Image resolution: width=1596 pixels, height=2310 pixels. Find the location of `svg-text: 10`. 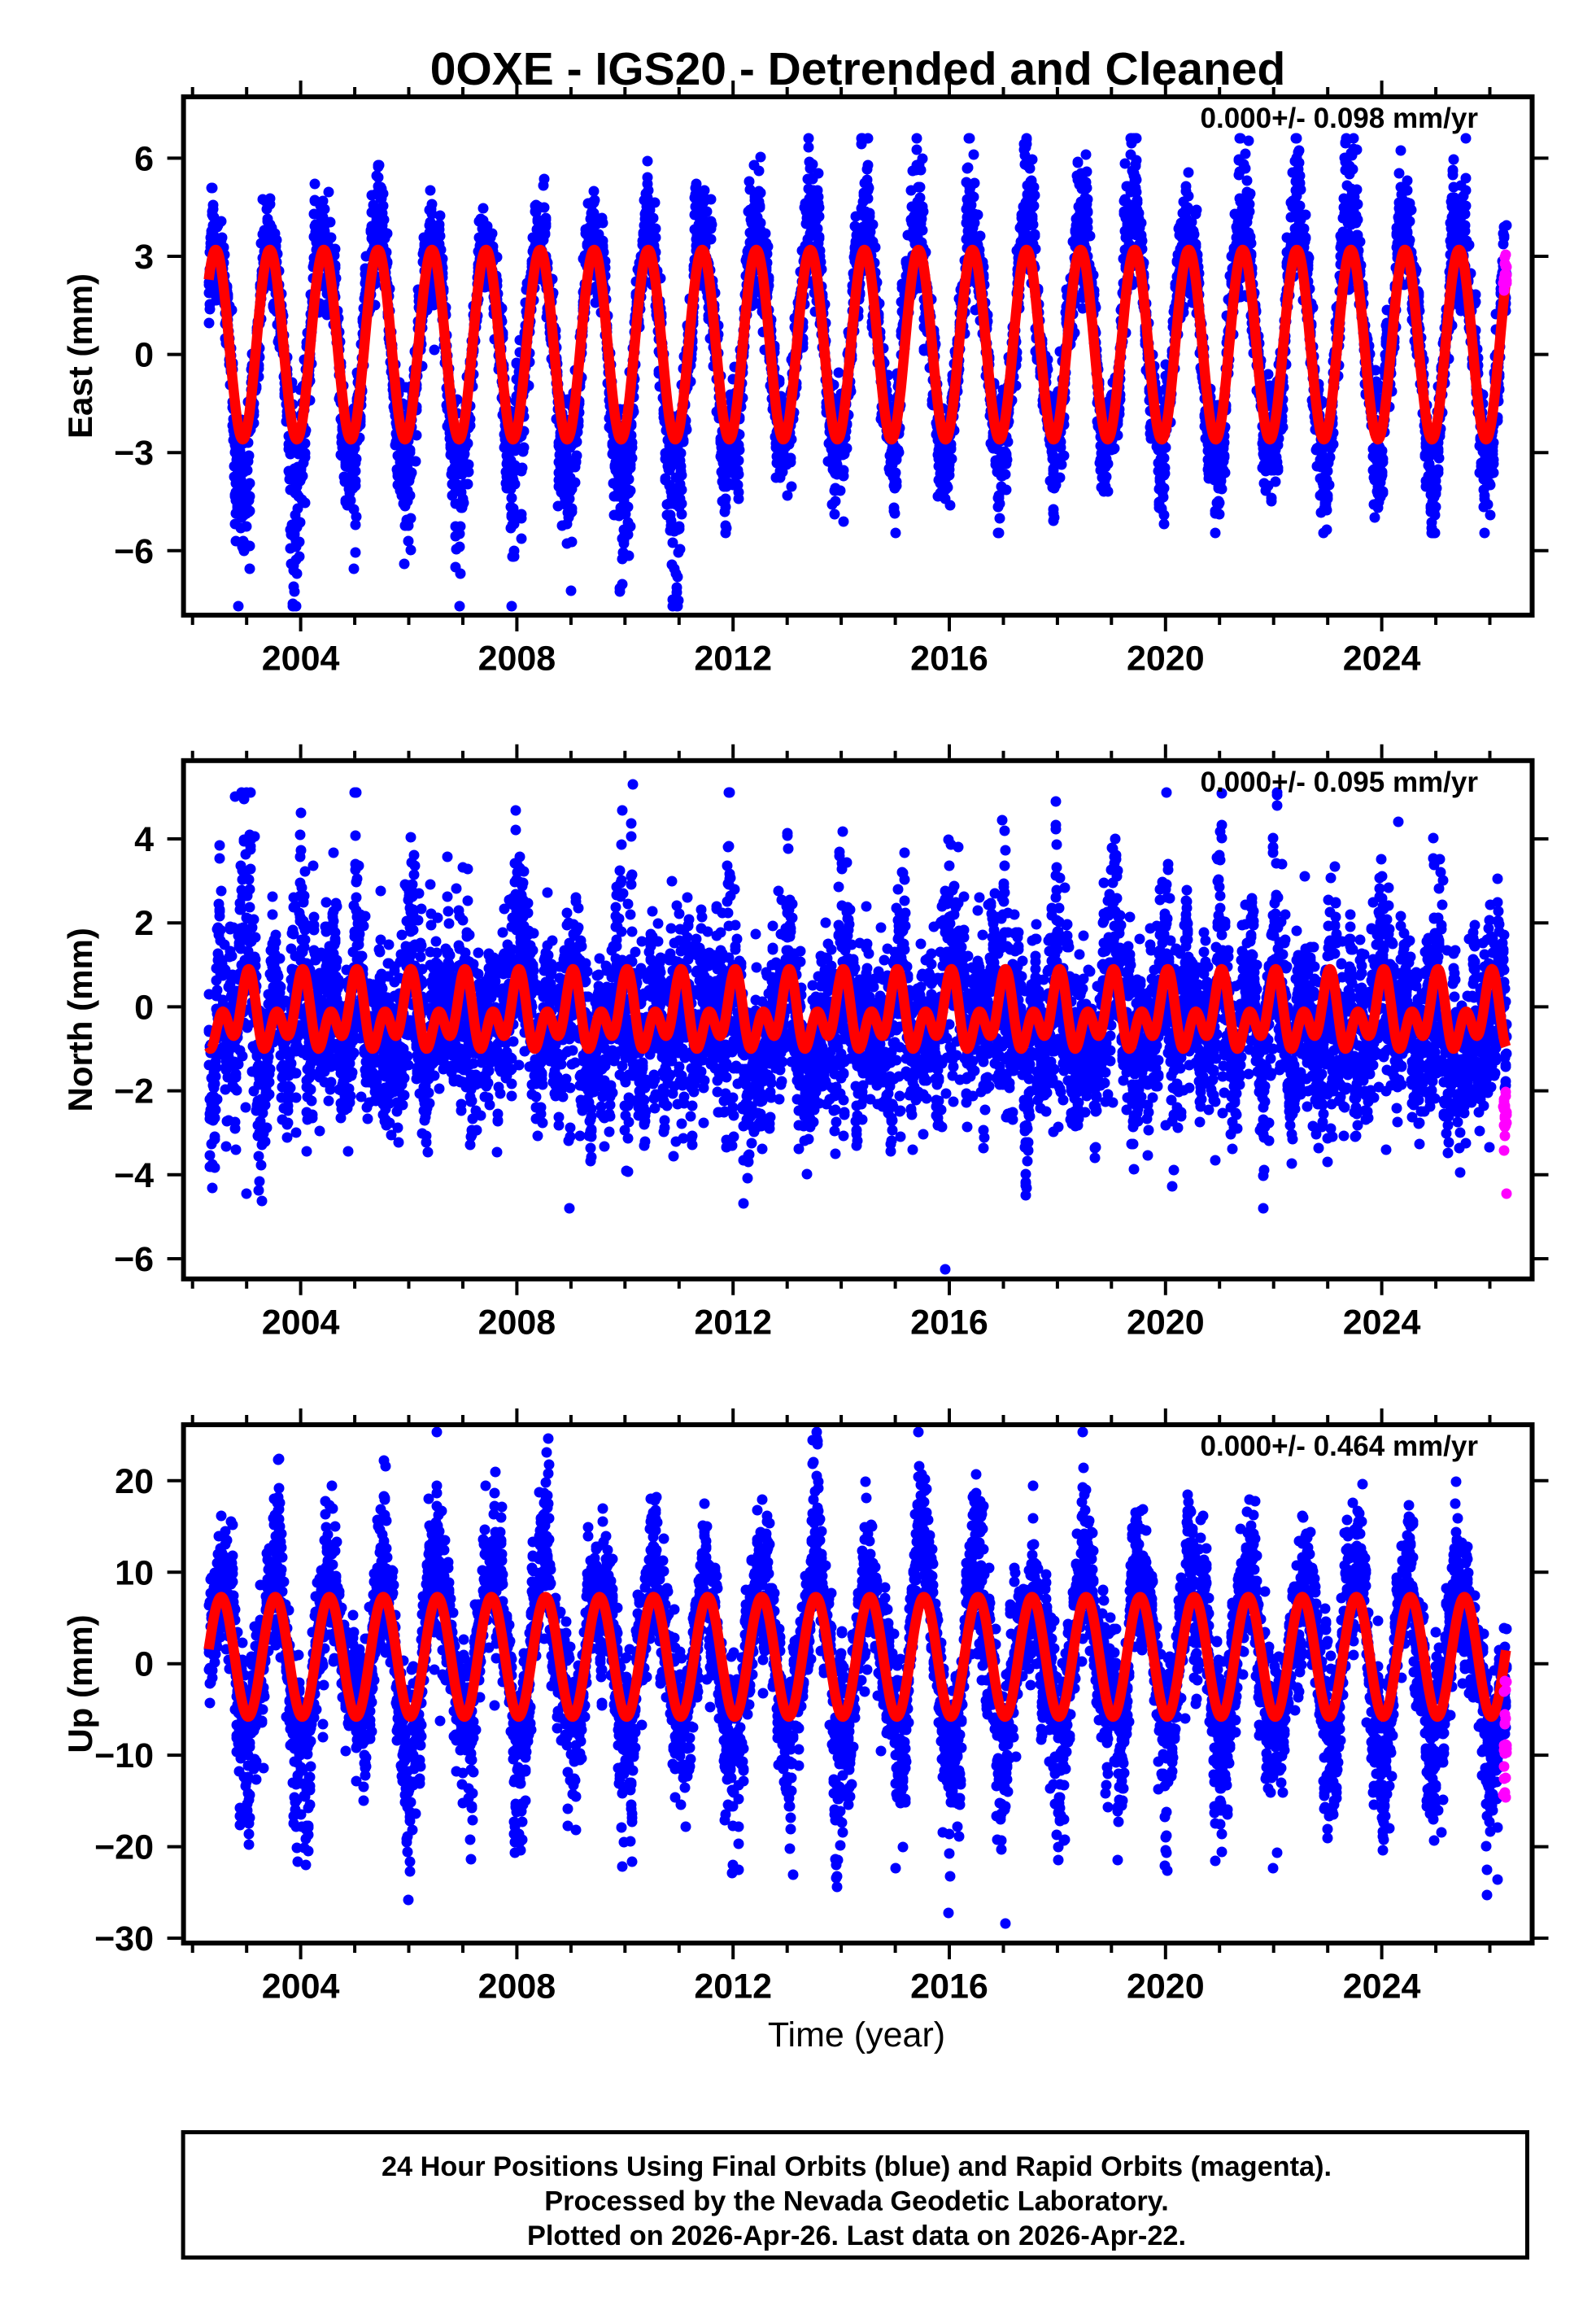

svg-text: 10 is located at coordinates (134, 1572).